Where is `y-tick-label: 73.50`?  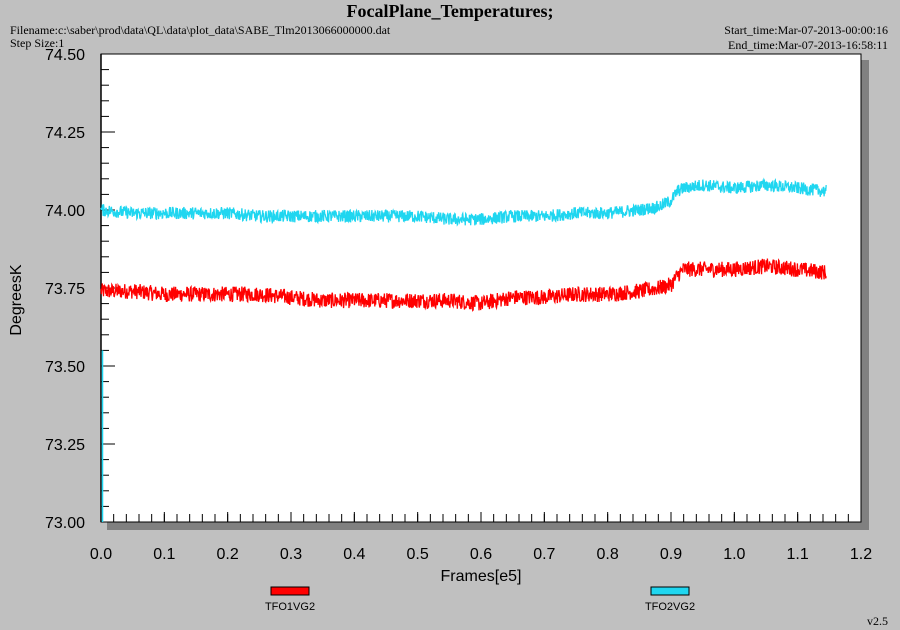 y-tick-label: 73.50 is located at coordinates (65, 367).